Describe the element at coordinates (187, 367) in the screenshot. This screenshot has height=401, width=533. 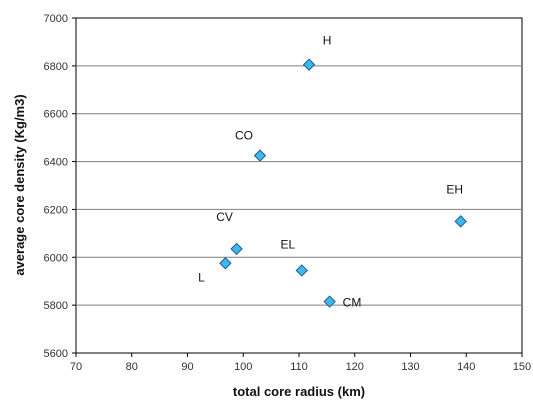
I see `x-tick-label: 90` at that location.